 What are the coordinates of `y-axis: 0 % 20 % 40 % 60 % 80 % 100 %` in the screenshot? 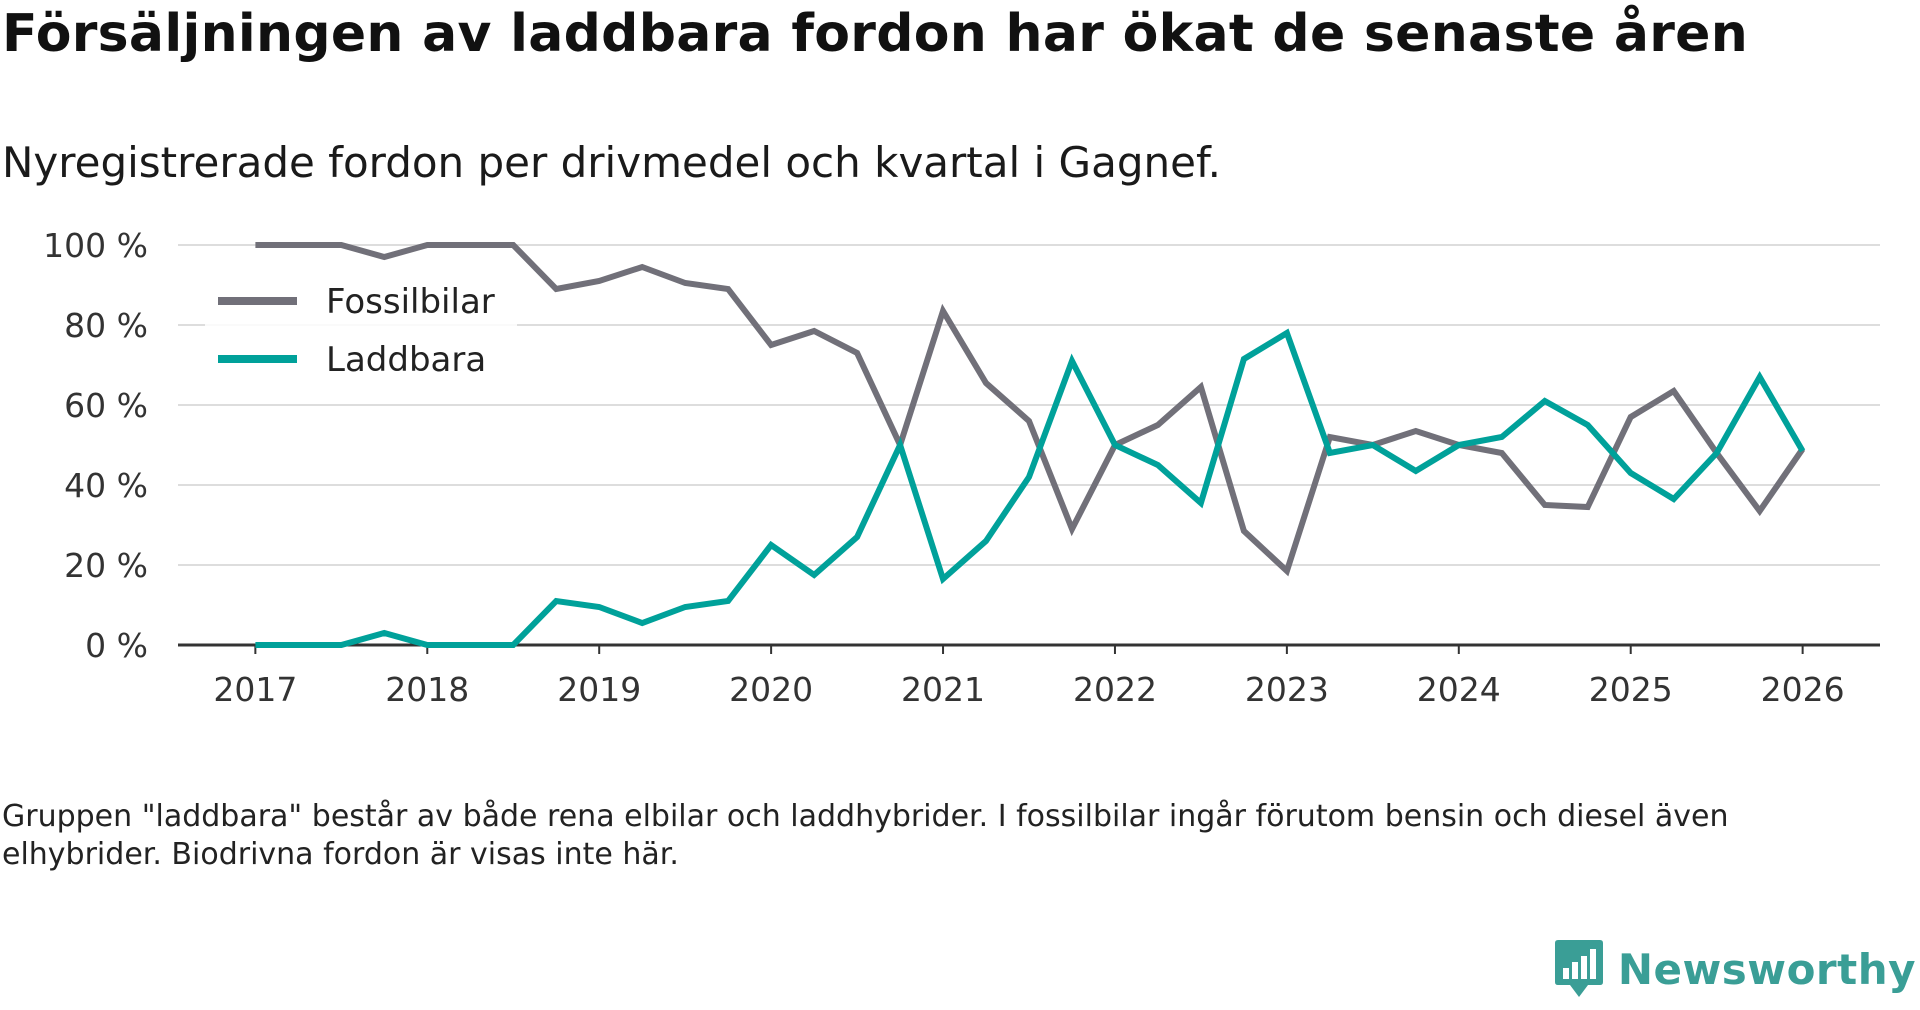 It's located at (95, 445).